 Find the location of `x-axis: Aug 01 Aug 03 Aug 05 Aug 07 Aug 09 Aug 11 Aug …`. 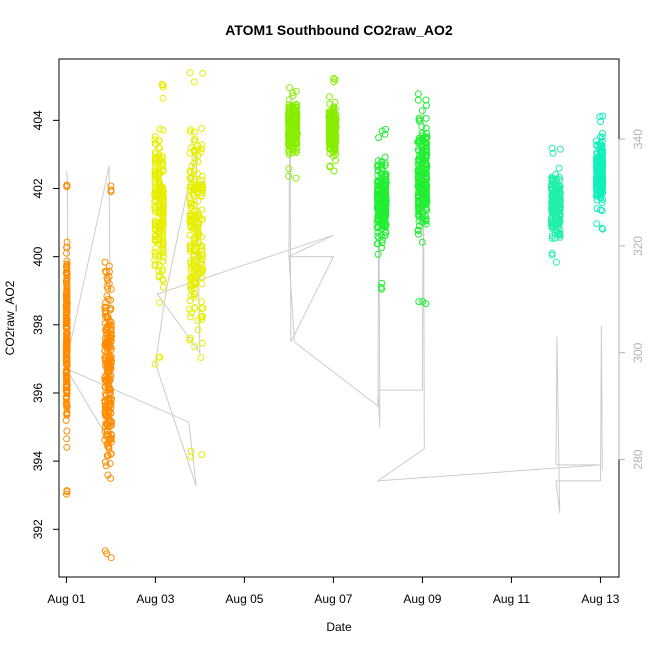

x-axis: Aug 01 Aug 03 Aug 05 Aug 07 Aug 09 Aug 11 Aug … is located at coordinates (333, 591).